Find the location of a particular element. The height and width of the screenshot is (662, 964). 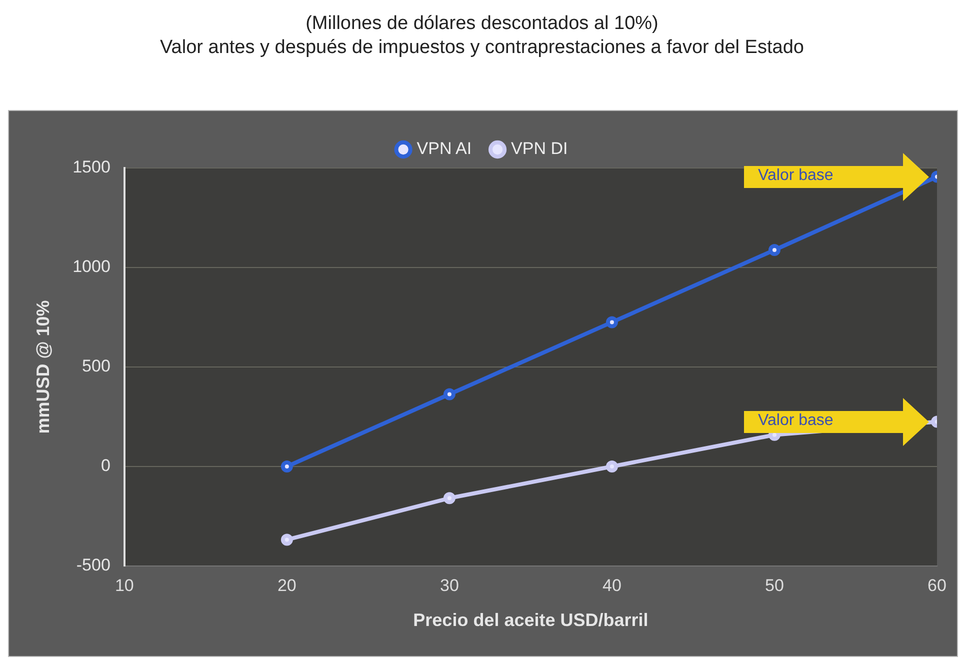

y-tick-label: 1000 is located at coordinates (91, 266).